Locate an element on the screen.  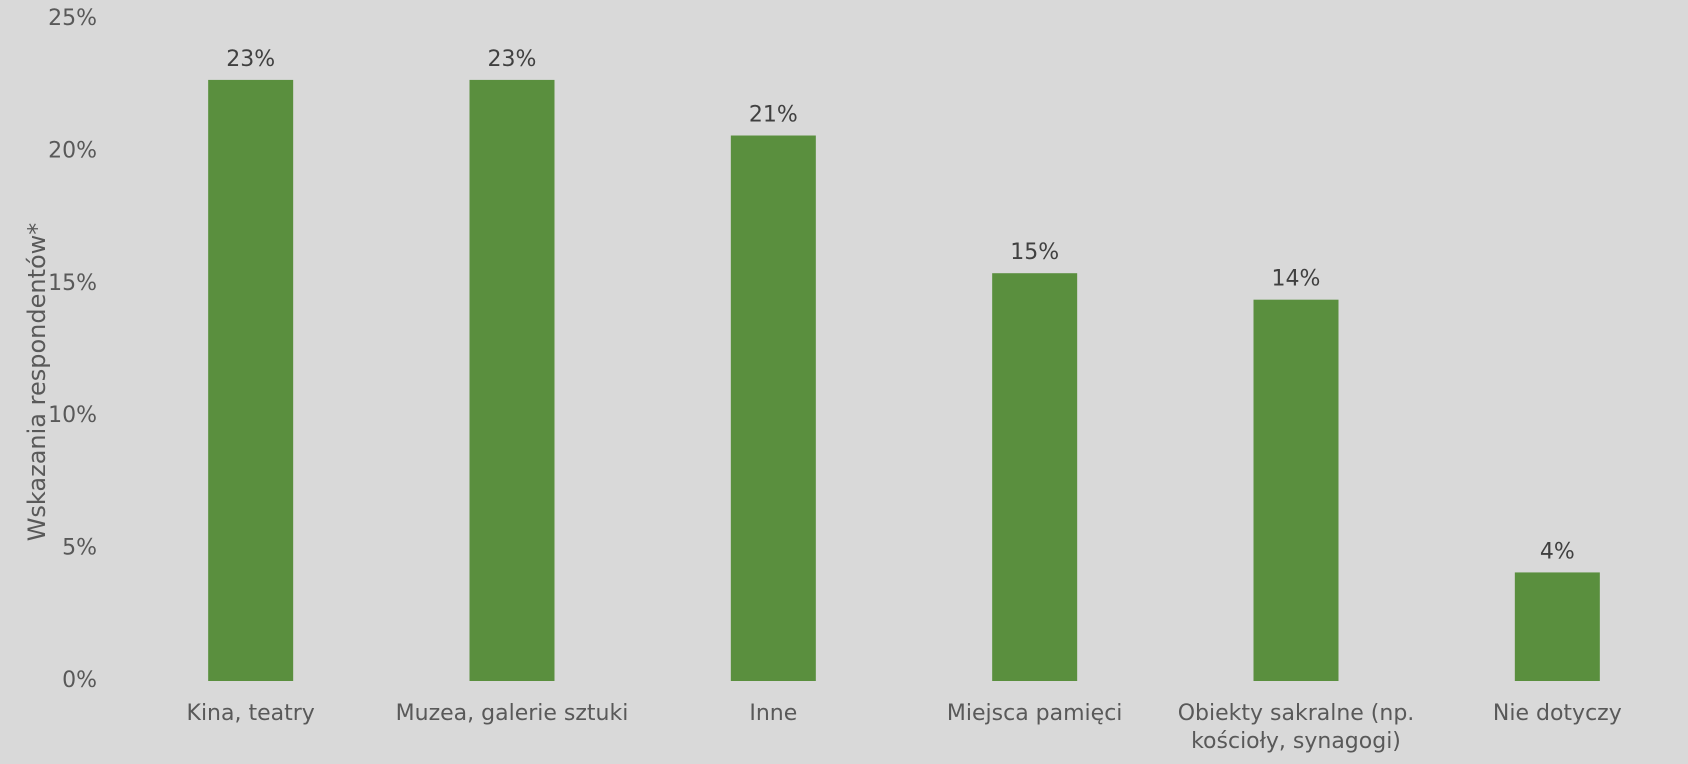
category-label: Nie dotyczy is located at coordinates (1557, 713).